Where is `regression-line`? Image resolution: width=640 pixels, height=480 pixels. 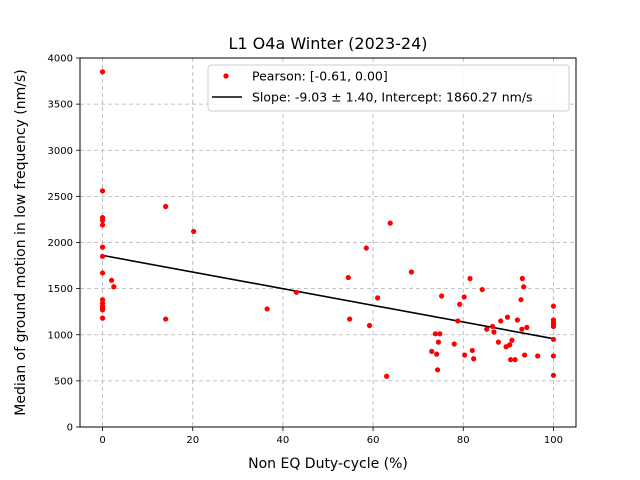
regression-line is located at coordinates (328, 297).